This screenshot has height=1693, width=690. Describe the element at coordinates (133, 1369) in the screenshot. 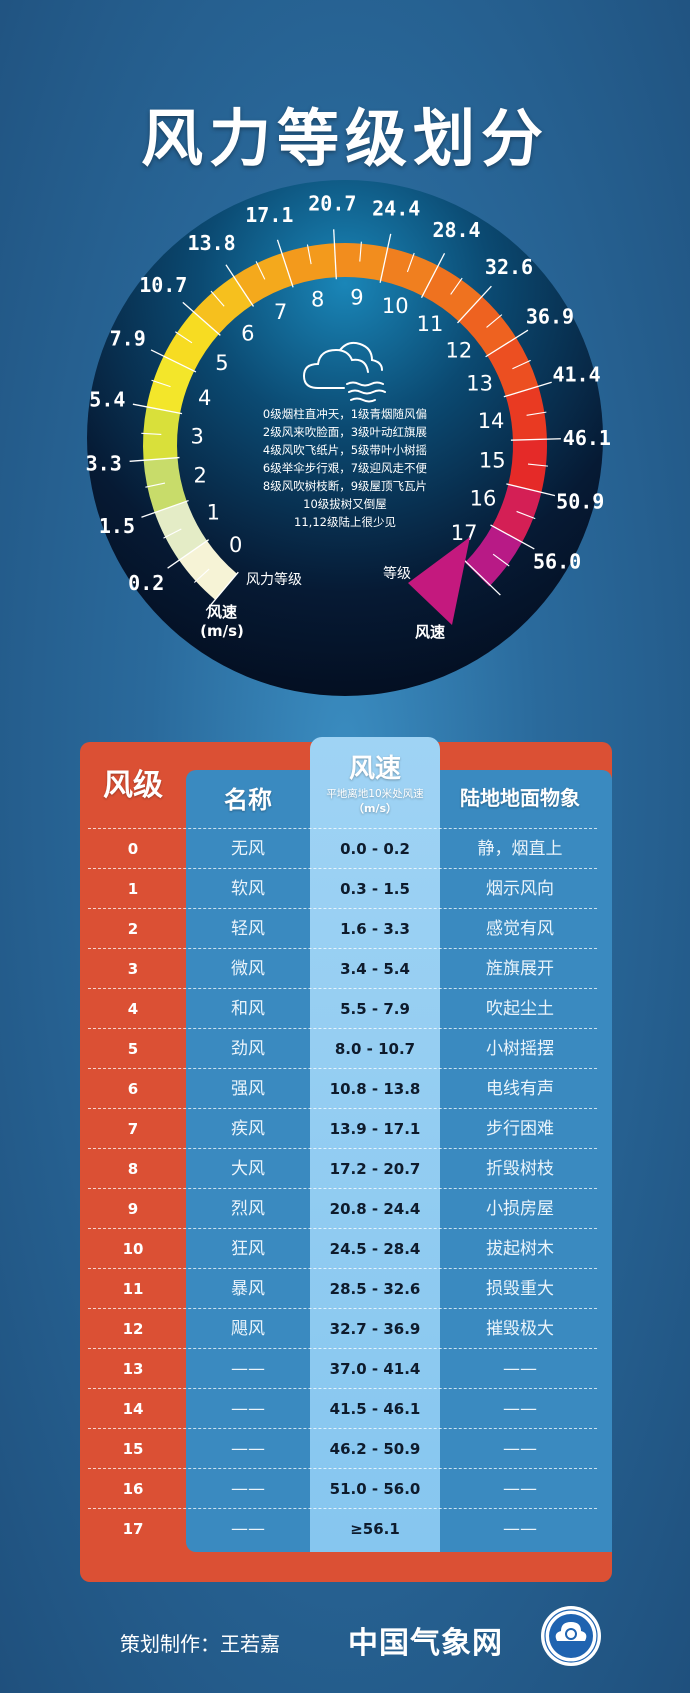

I see `cell-level: 13` at that location.